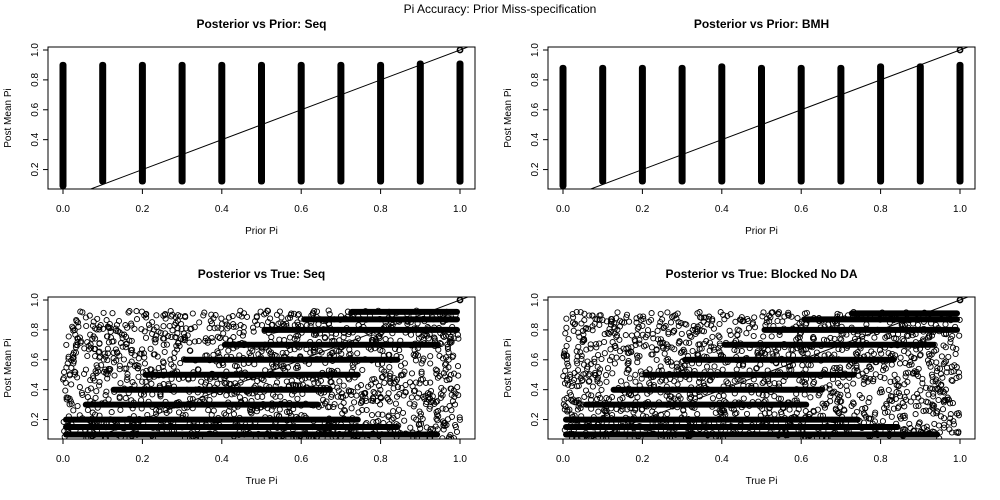  I want to click on y-axis-label: Post Mean Pi, so click(8, 117).